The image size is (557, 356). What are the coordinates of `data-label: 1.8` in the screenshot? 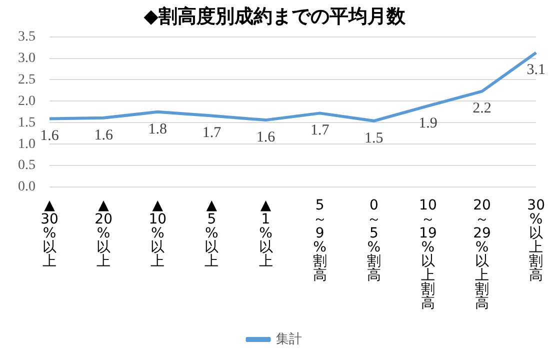 It's located at (158, 129).